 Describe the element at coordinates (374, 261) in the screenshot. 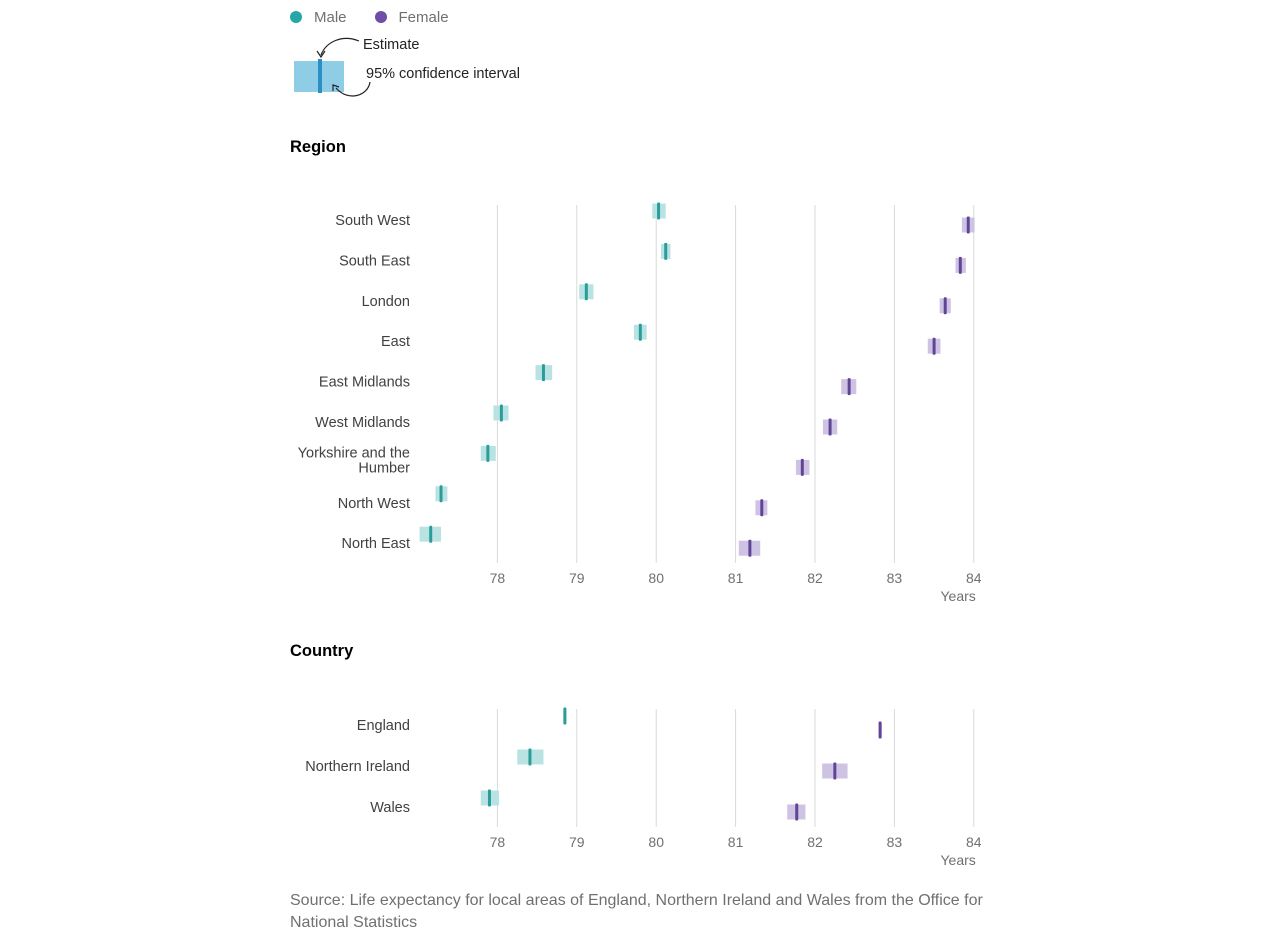

I see `region-category-label: South East` at that location.